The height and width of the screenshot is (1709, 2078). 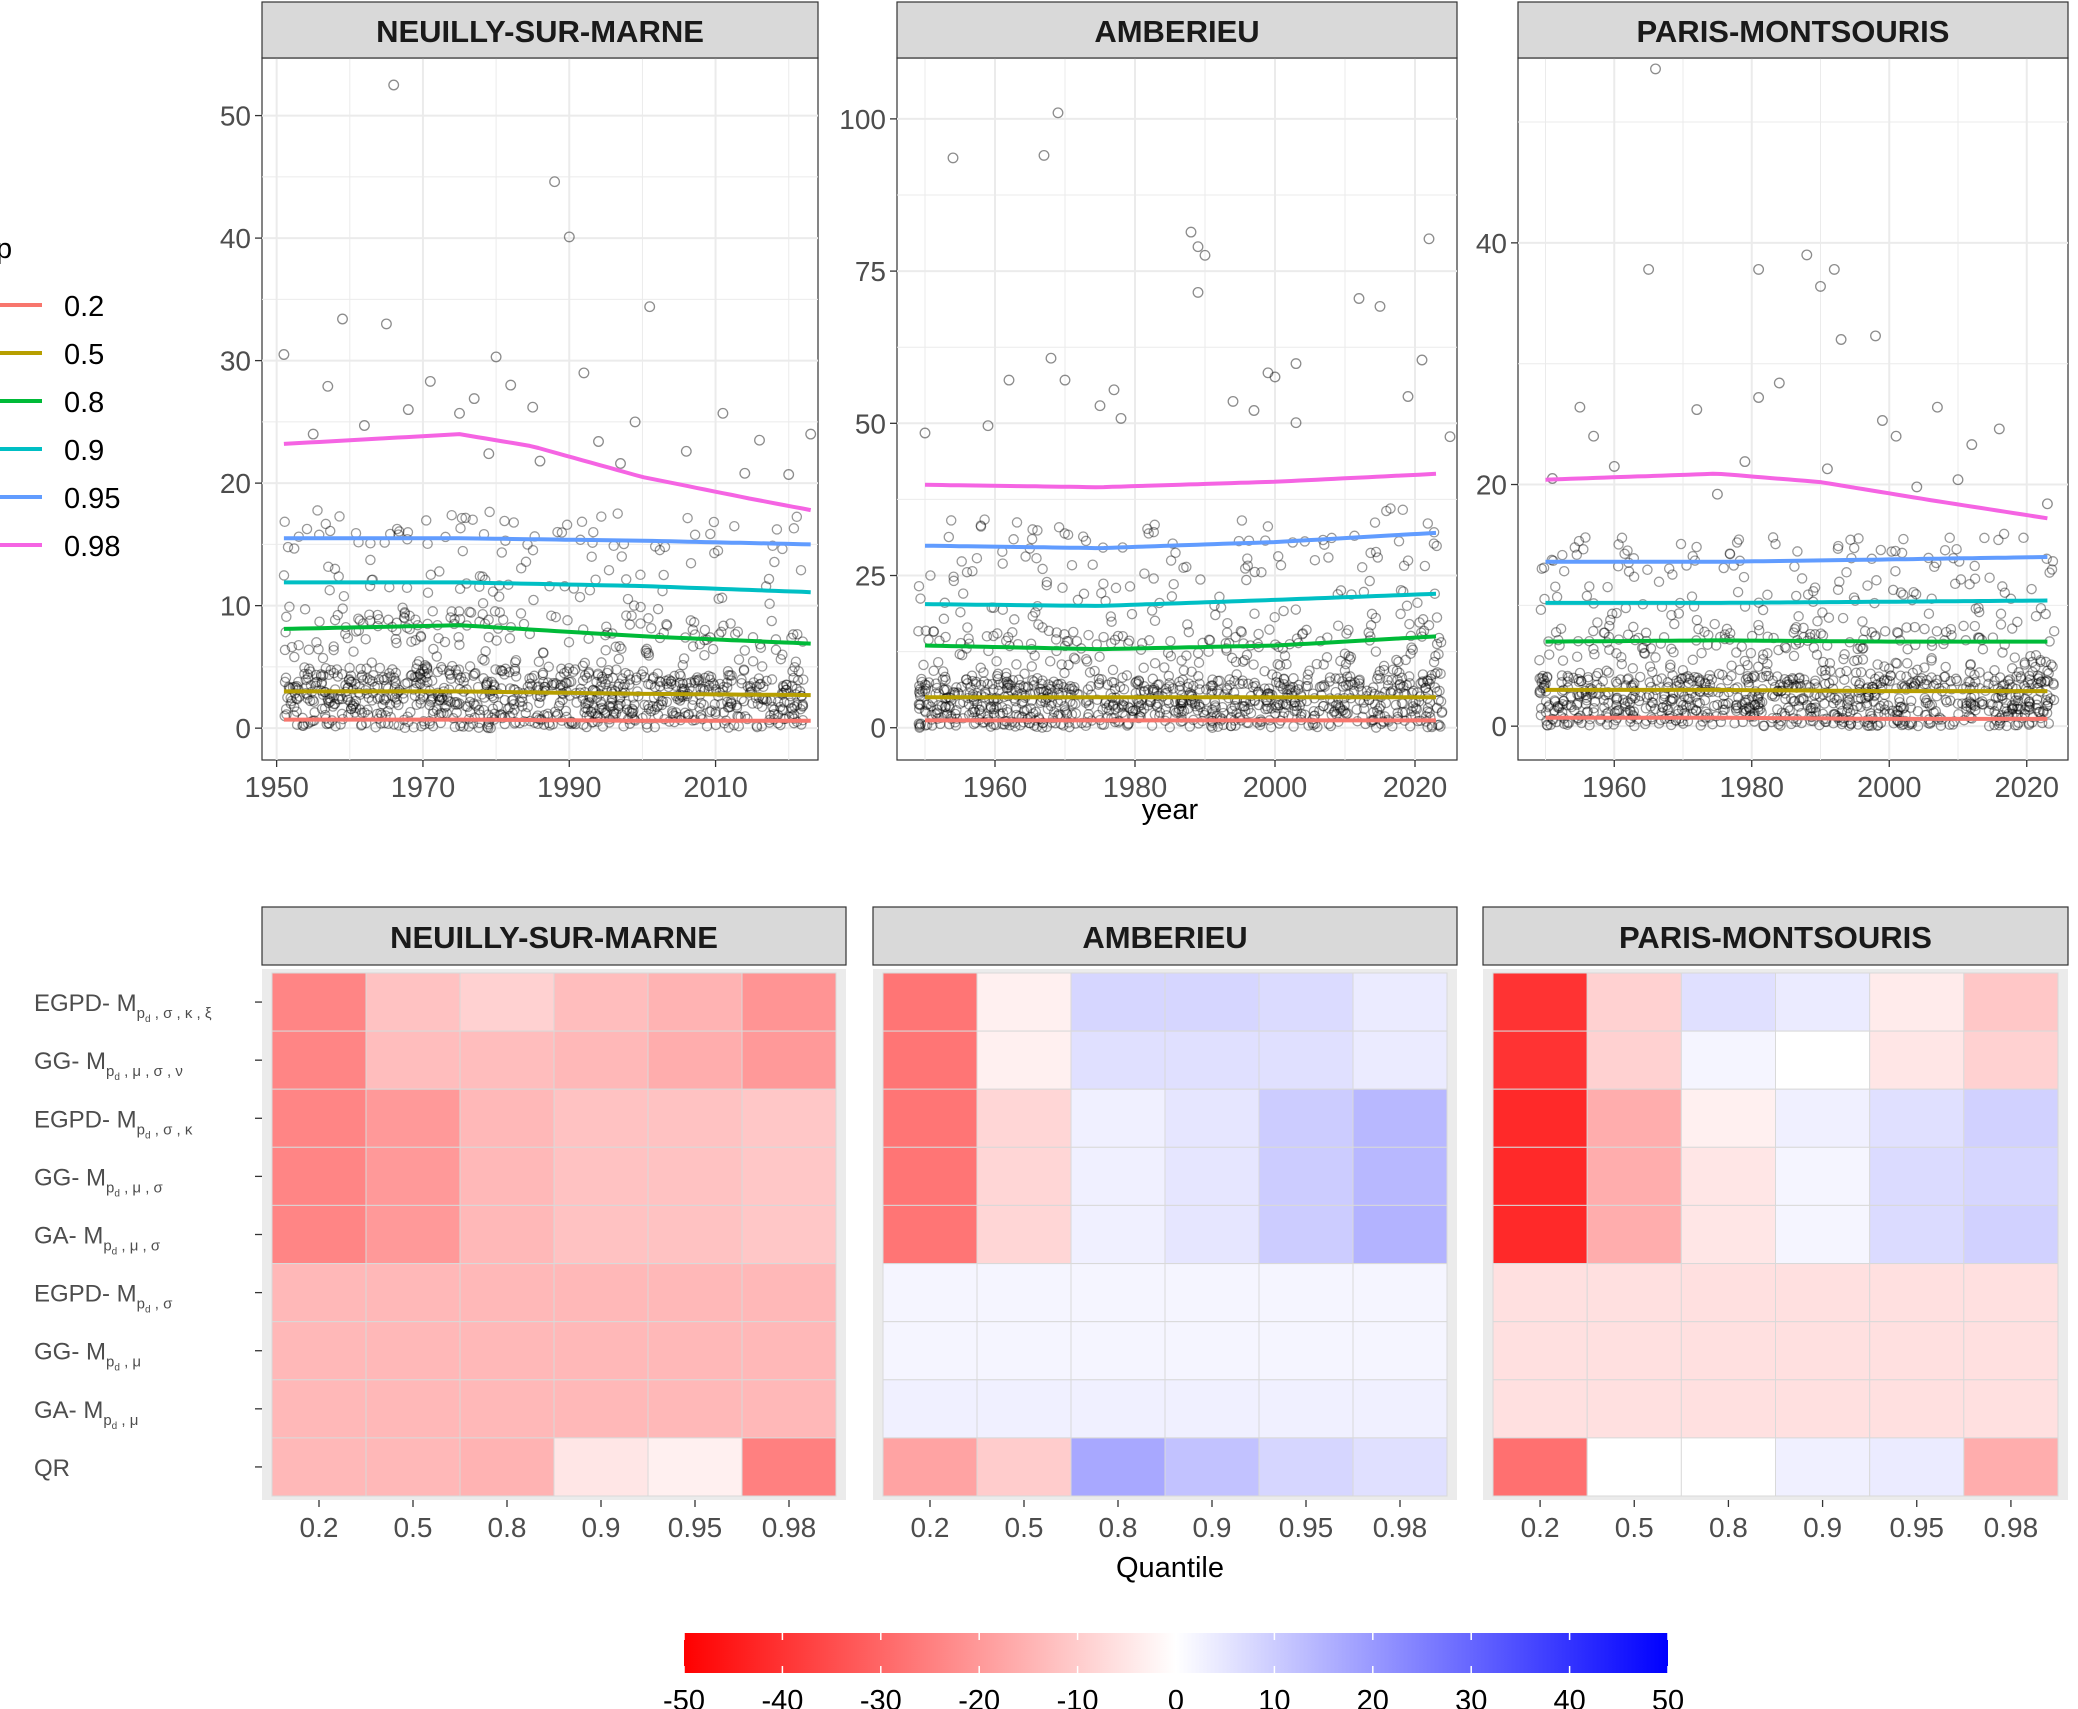 What do you see at coordinates (1176, 1697) in the screenshot?
I see `colorbar-tick-label: 0` at bounding box center [1176, 1697].